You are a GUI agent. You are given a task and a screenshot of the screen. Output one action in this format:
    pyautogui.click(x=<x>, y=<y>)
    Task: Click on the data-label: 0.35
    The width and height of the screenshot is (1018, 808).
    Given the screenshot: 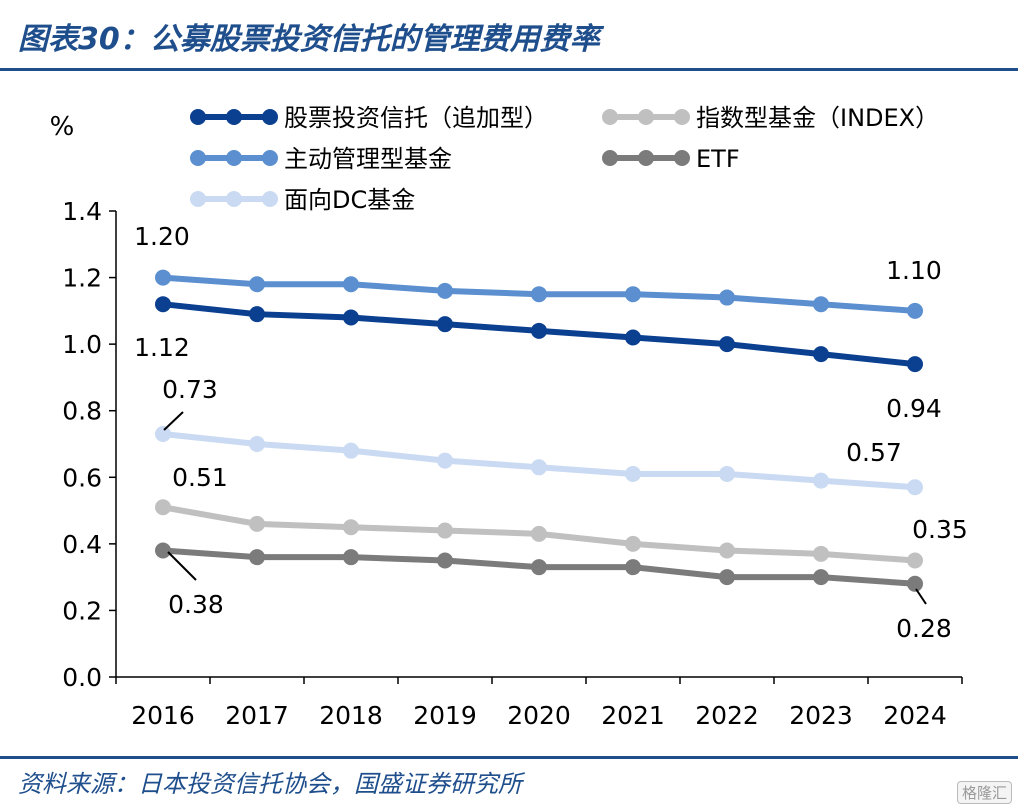 What is the action you would take?
    pyautogui.click(x=940, y=529)
    